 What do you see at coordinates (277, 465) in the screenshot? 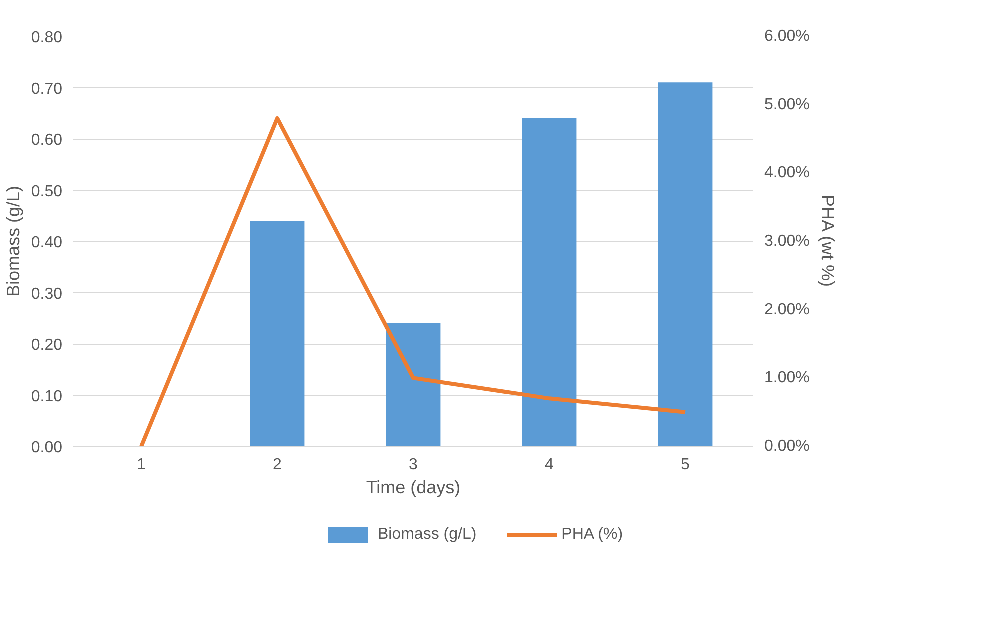
I see `x-tick-label: 2` at bounding box center [277, 465].